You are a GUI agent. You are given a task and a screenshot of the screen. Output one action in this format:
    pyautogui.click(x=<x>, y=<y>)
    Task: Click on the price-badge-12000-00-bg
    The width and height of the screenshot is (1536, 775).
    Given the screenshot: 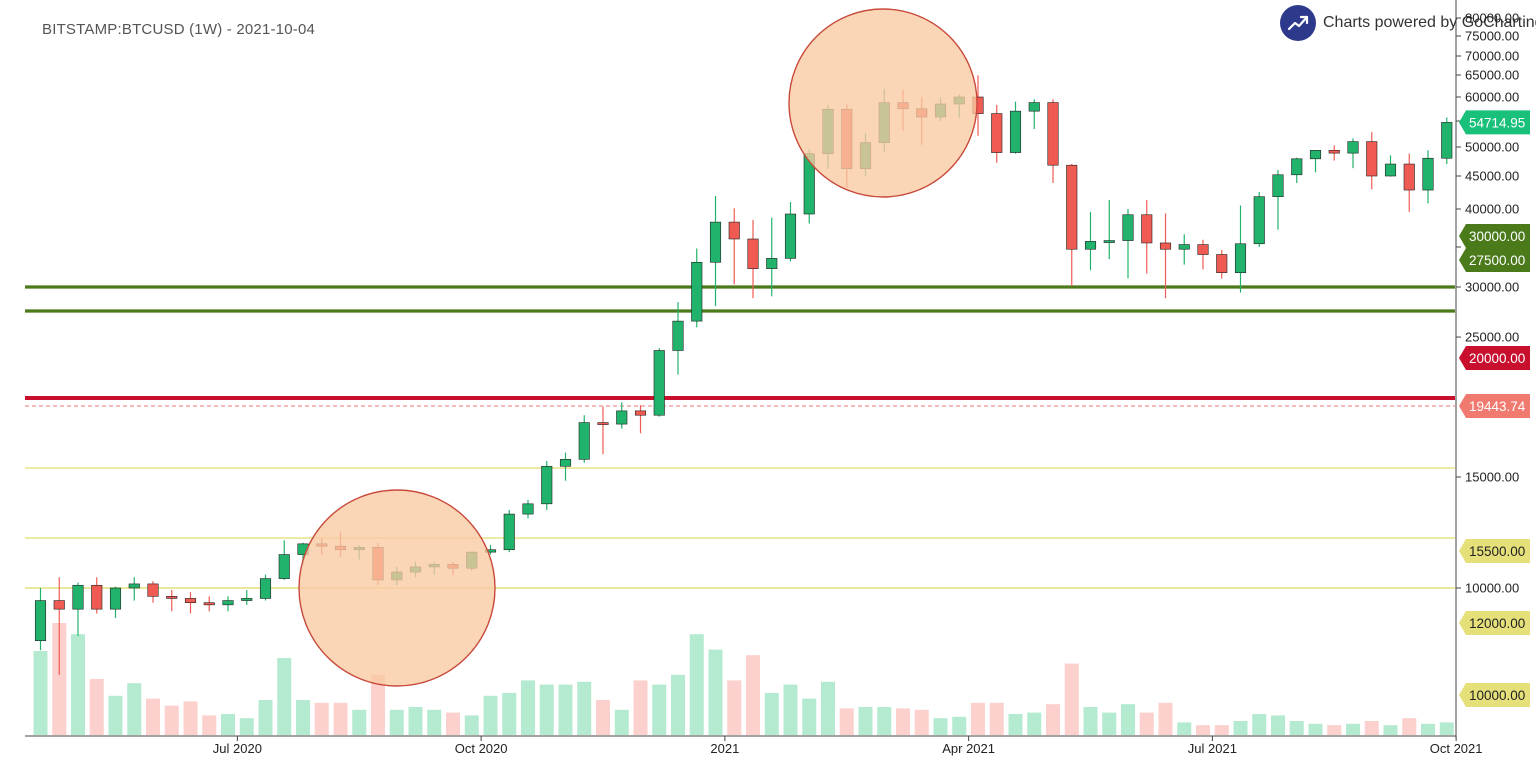 What is the action you would take?
    pyautogui.click(x=1494, y=623)
    